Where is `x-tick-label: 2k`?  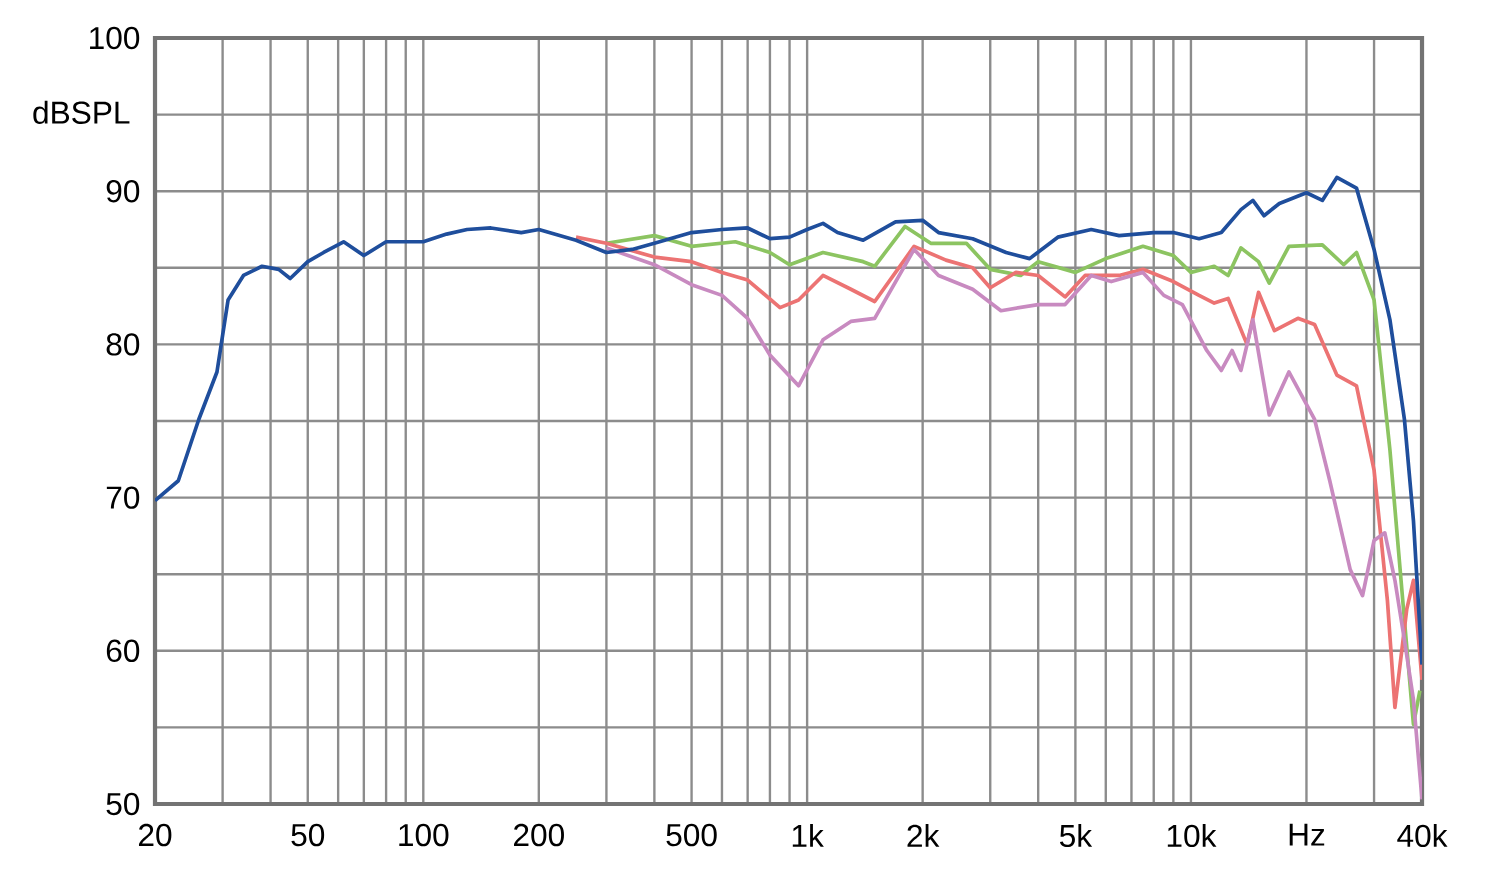 x-tick-label: 2k is located at coordinates (923, 835).